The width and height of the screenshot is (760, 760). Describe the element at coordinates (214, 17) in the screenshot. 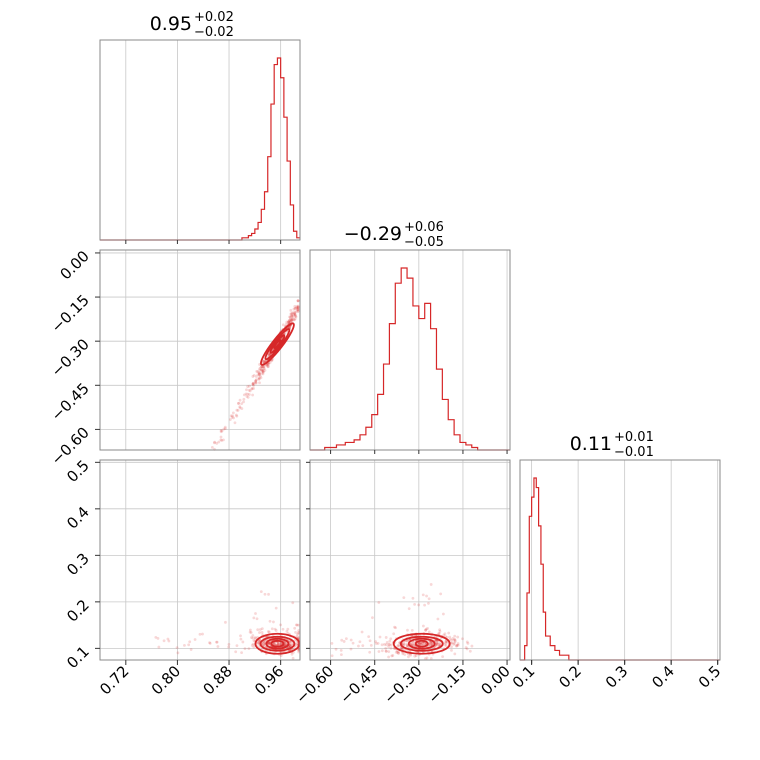

I see `title-plus: +0.02` at that location.